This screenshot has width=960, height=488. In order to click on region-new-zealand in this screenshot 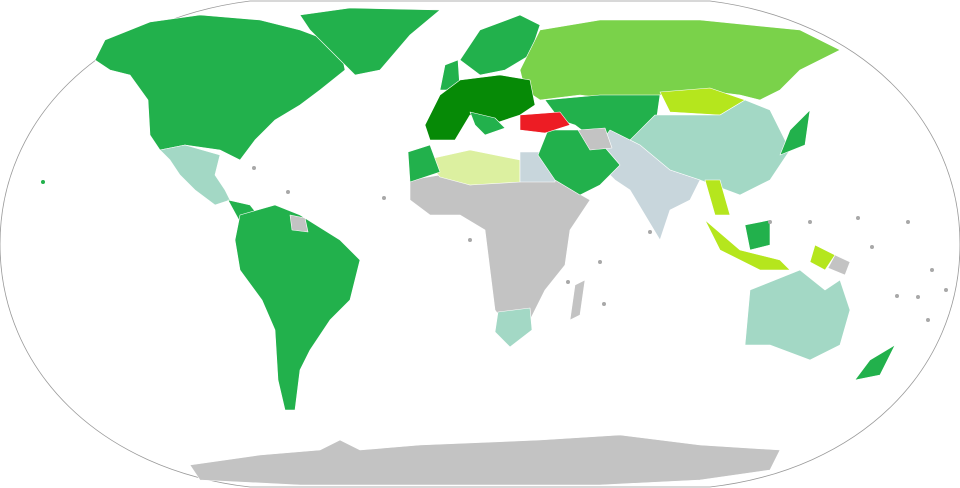, I will do `click(875, 362)`.